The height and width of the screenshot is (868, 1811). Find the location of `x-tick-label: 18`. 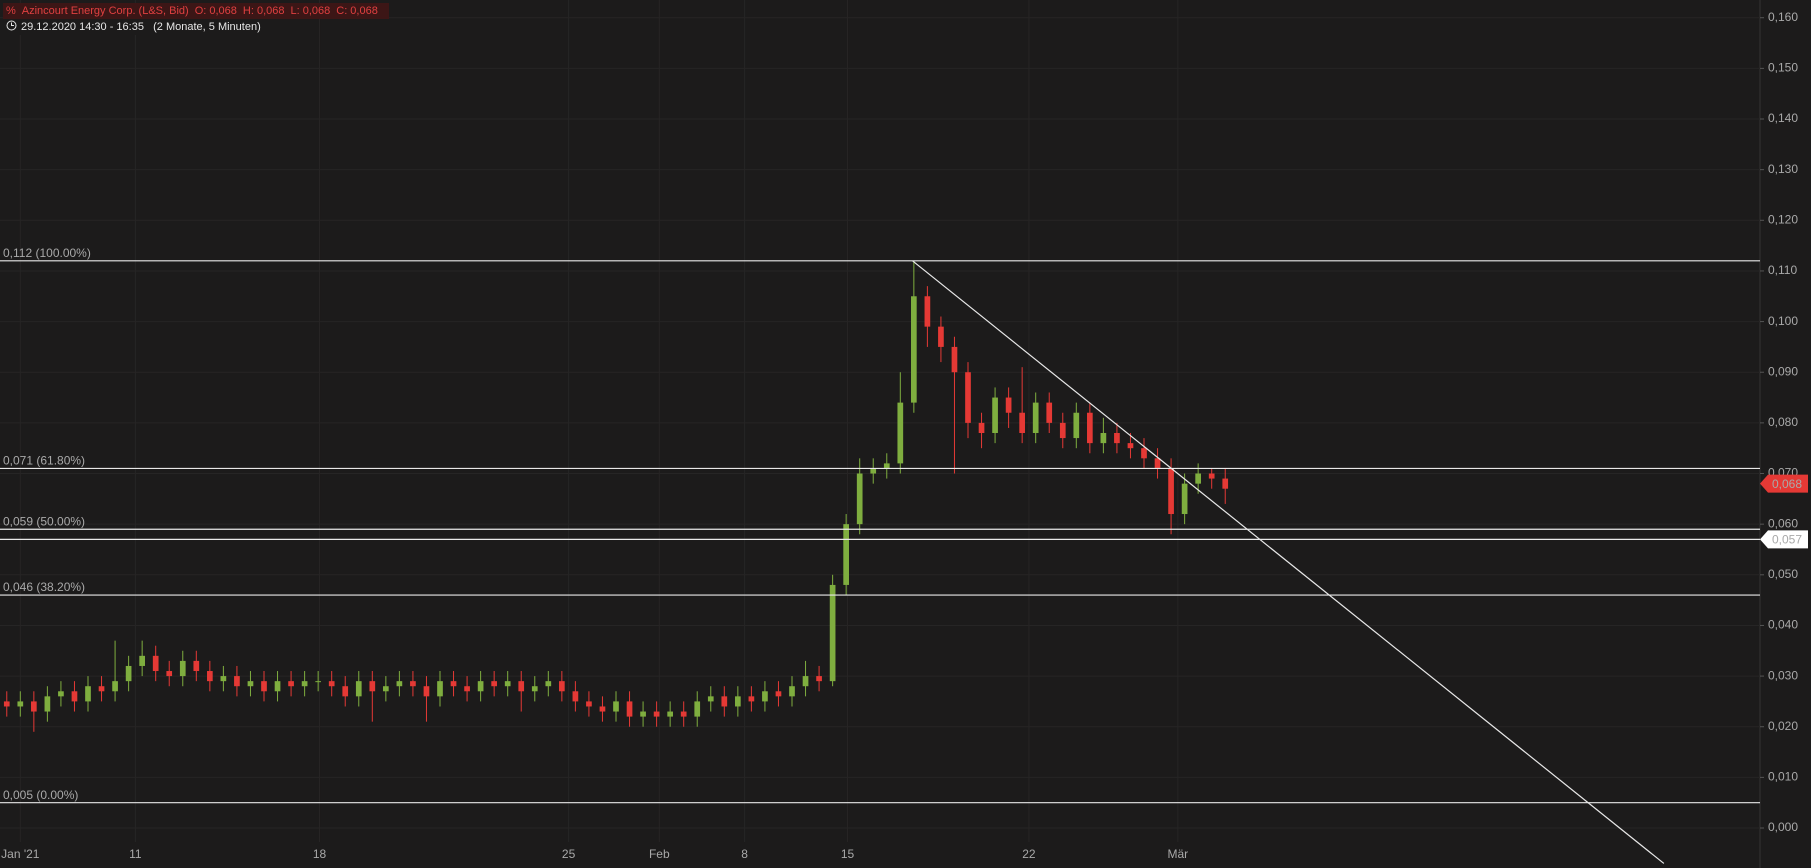

x-tick-label: 18 is located at coordinates (320, 854).